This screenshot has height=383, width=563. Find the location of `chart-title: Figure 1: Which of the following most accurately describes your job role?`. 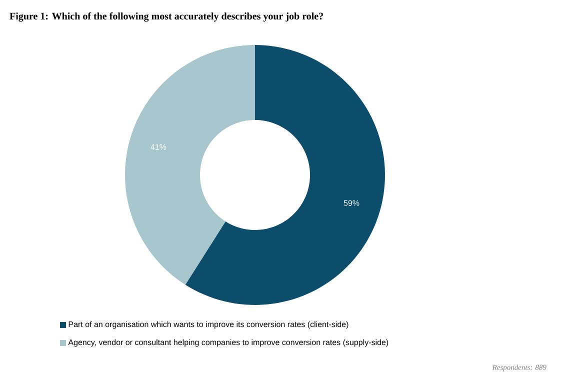

chart-title: Figure 1: Which of the following most accurately describes your job role? is located at coordinates (166, 17).